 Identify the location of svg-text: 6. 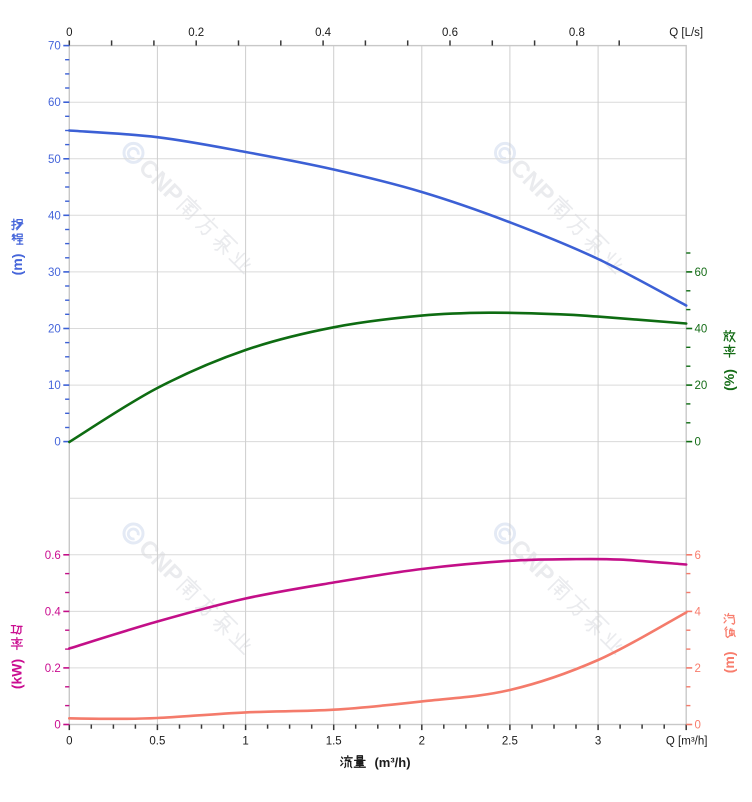
(698, 556).